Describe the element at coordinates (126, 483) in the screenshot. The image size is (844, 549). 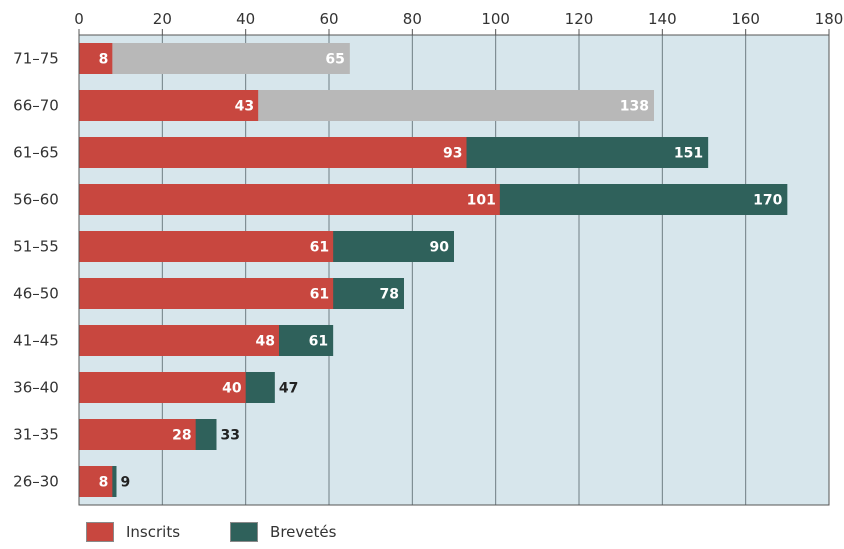
I see `data-label-brevetes-9: 9` at that location.